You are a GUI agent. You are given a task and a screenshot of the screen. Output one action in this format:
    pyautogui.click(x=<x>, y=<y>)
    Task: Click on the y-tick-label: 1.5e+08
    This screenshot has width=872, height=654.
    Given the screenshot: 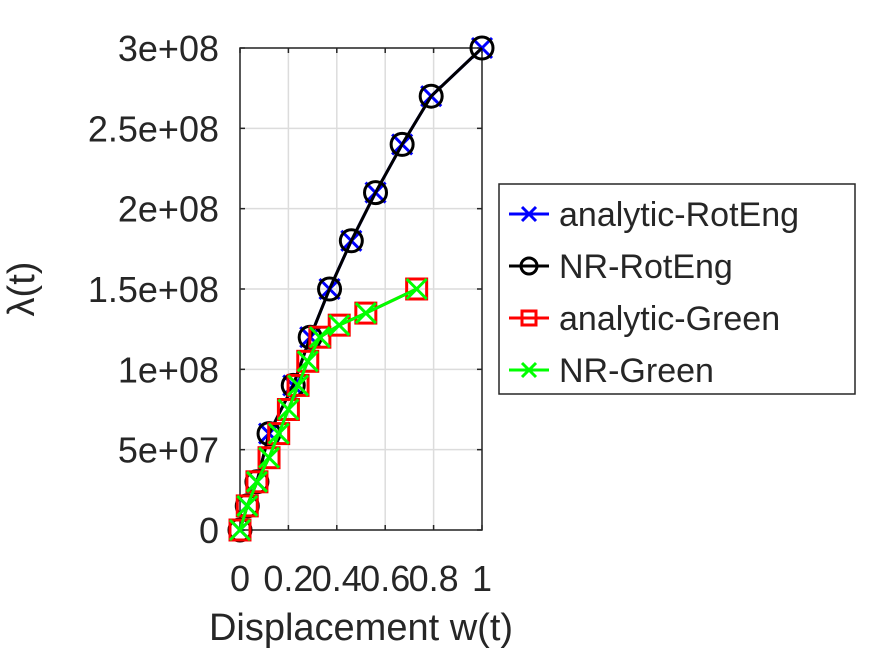 What is the action you would take?
    pyautogui.click(x=153, y=289)
    